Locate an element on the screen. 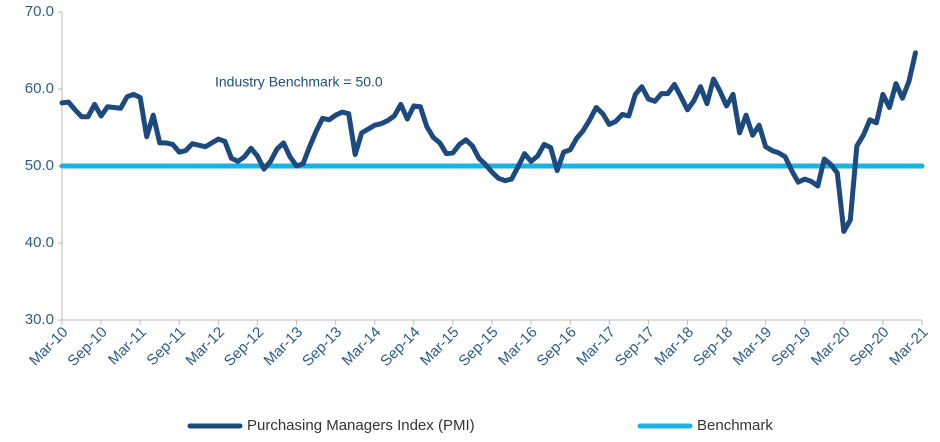  x-tick-label: Sep-11 is located at coordinates (165, 346).